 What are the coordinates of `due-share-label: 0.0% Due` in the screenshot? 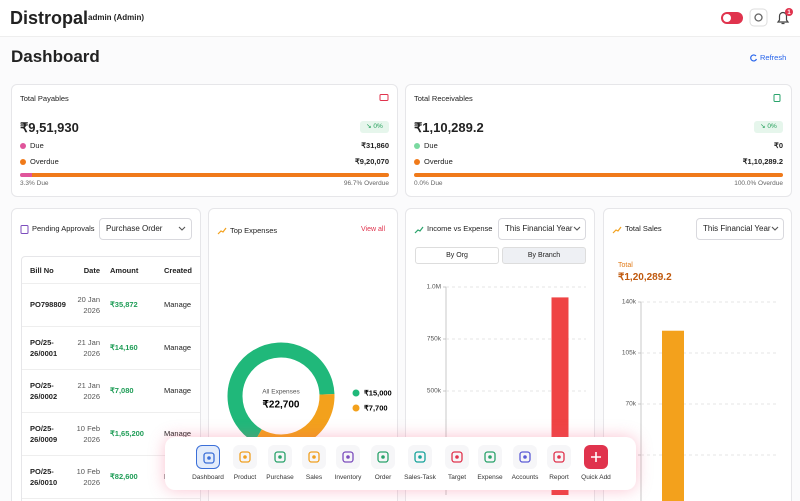 It's located at (428, 183).